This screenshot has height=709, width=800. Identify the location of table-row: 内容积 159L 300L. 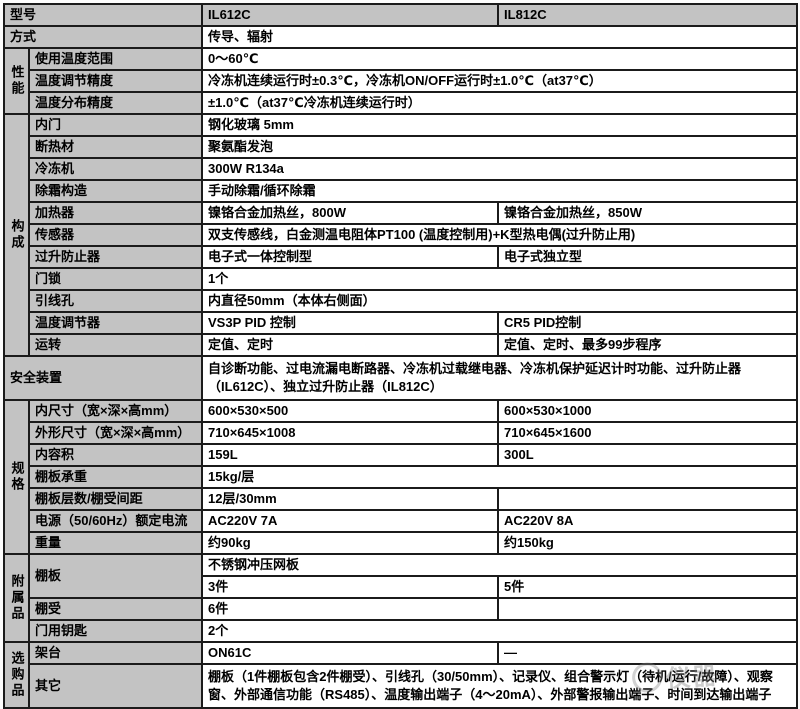
(401, 455).